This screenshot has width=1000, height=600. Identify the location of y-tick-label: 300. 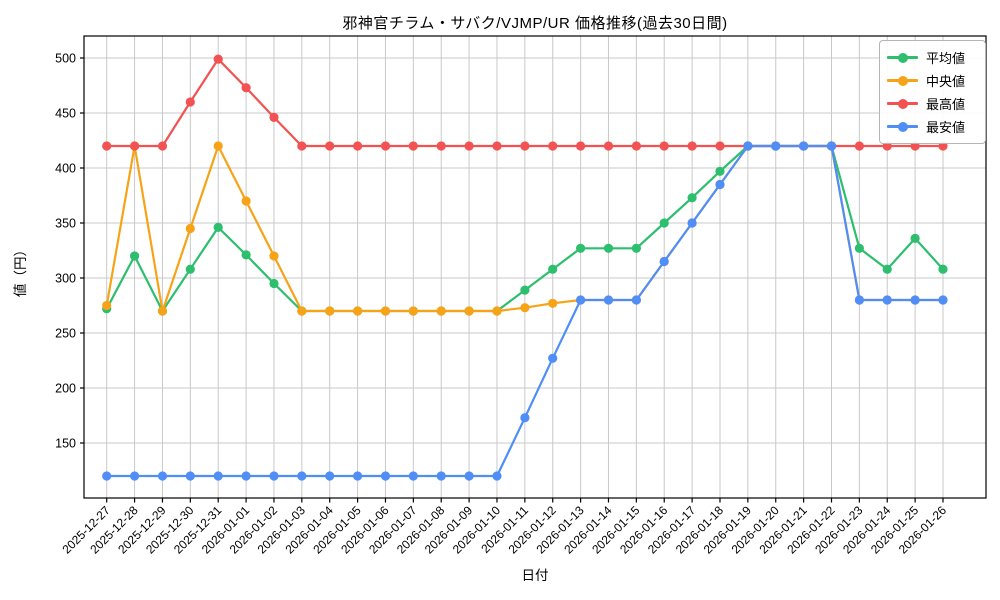
(65, 279).